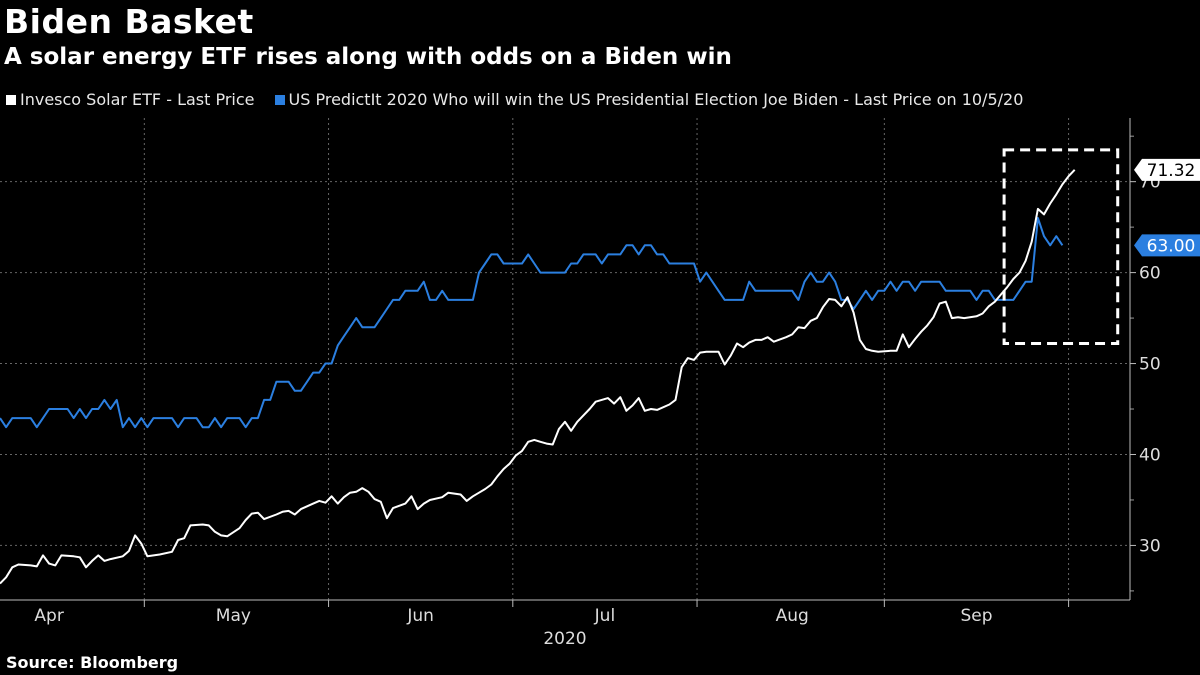 Image resolution: width=1200 pixels, height=675 pixels. Describe the element at coordinates (976, 616) in the screenshot. I see `x-tick-label: Sep` at that location.